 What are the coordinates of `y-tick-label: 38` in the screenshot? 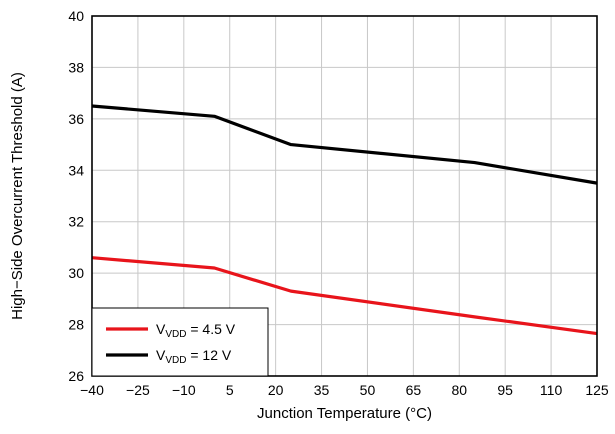 It's located at (76, 67).